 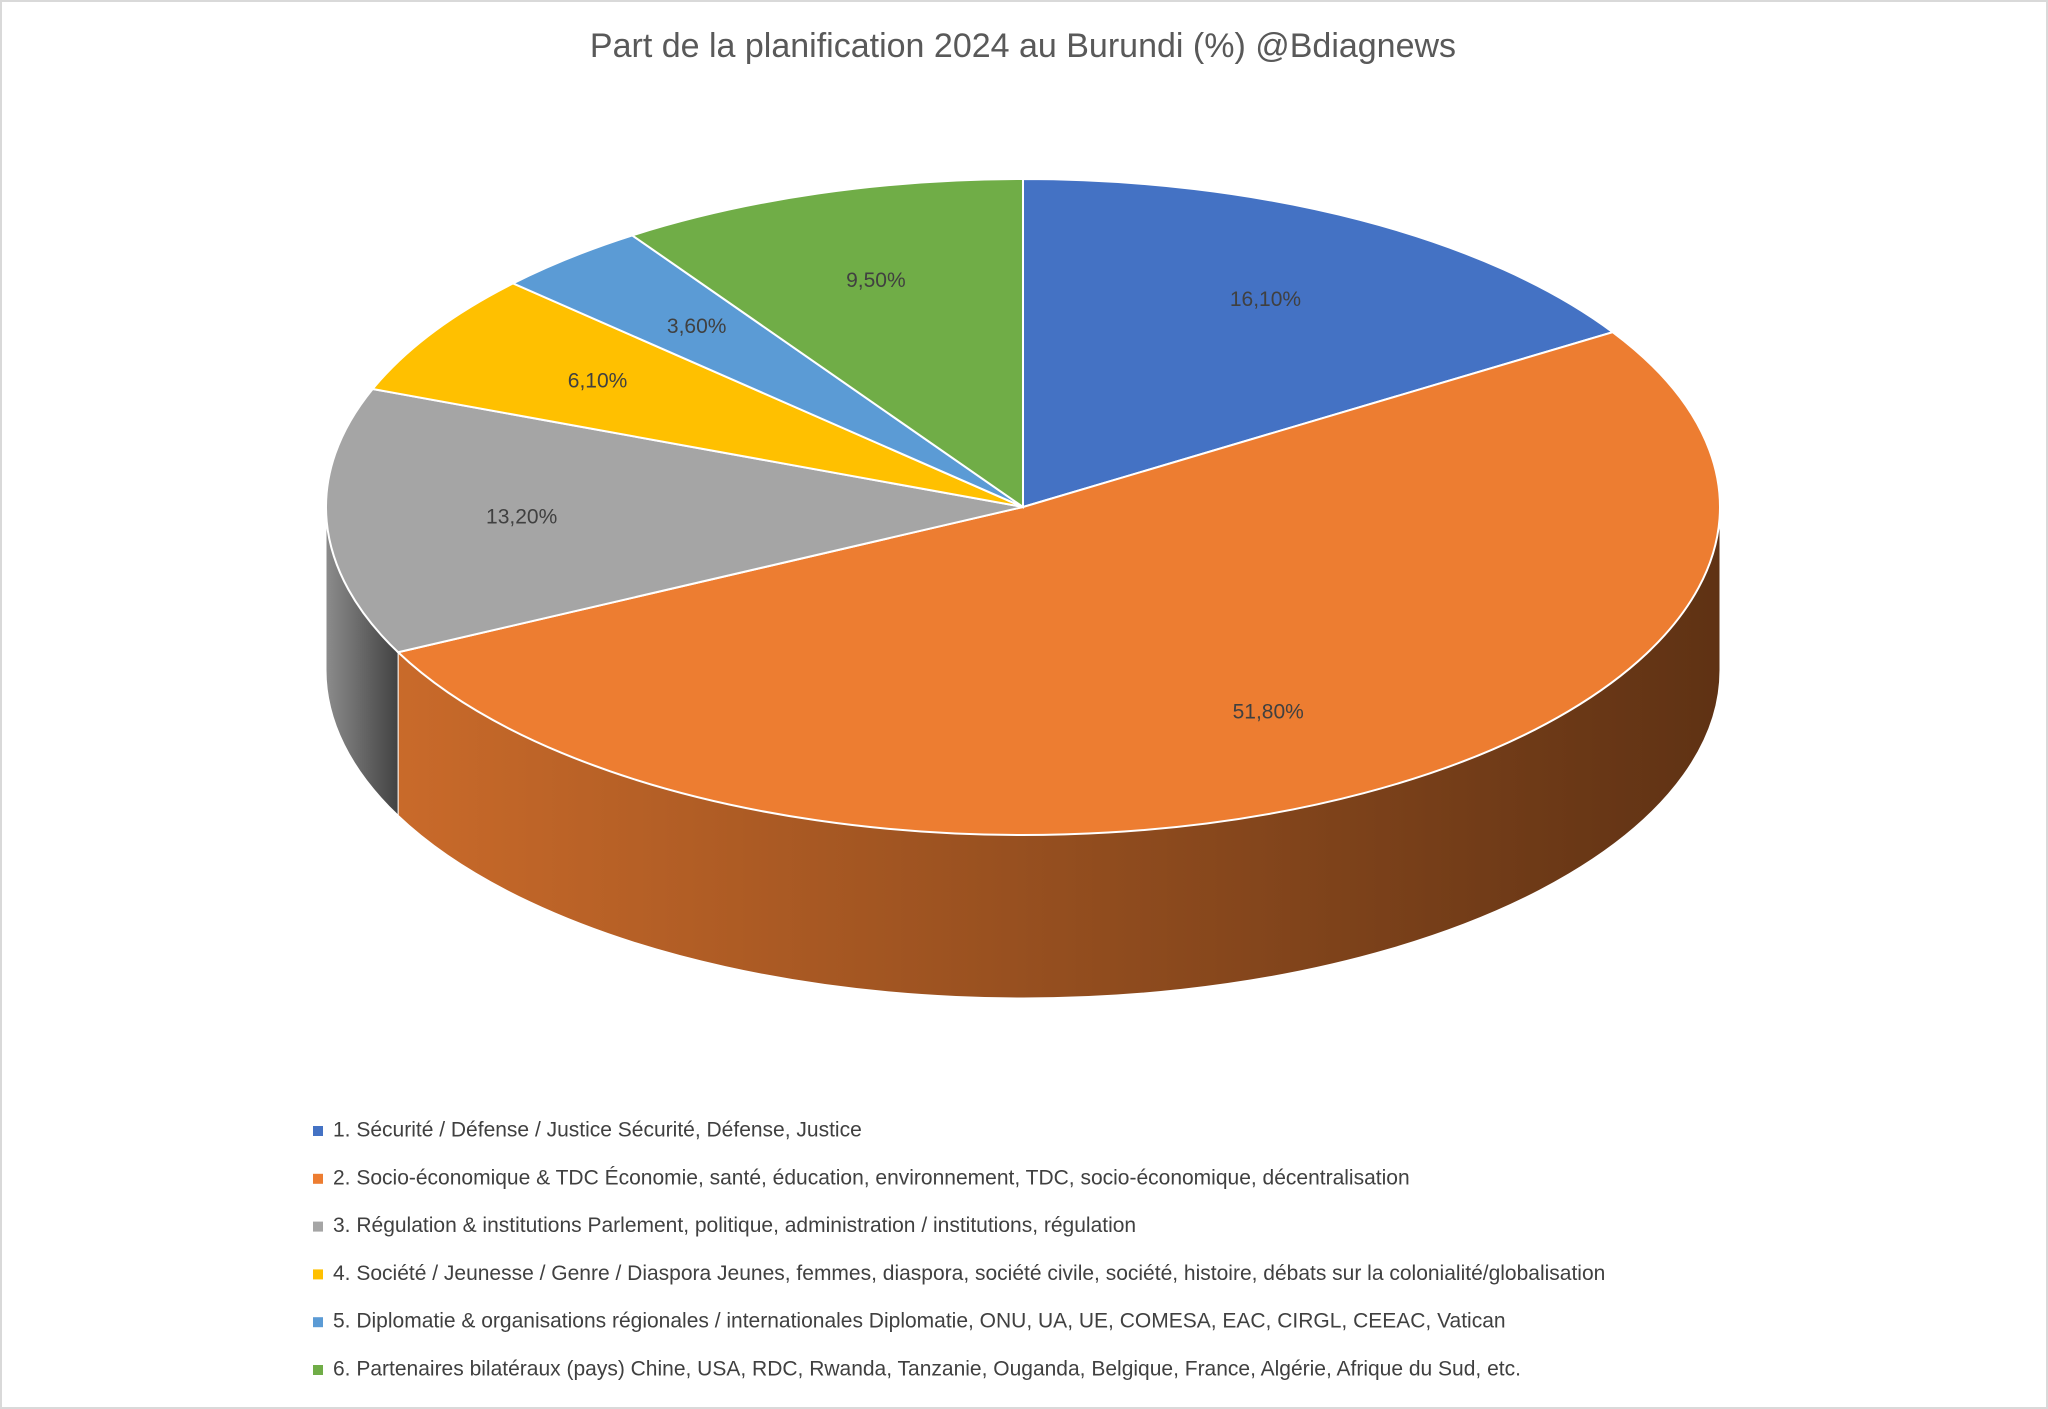 I want to click on value-label: 3,60%, so click(x=697, y=326).